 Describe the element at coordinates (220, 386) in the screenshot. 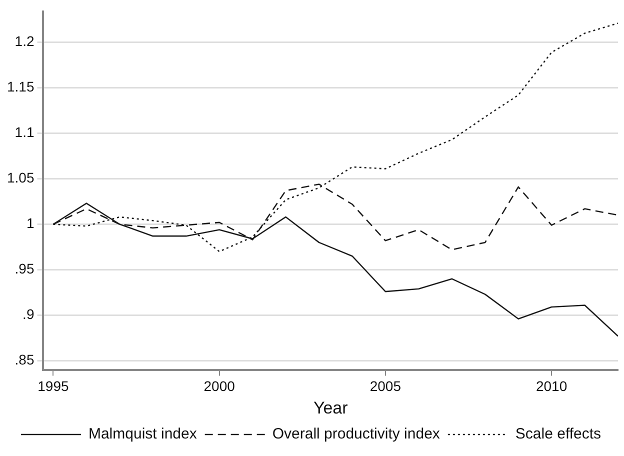

I see `x-tick-label: 2000` at that location.